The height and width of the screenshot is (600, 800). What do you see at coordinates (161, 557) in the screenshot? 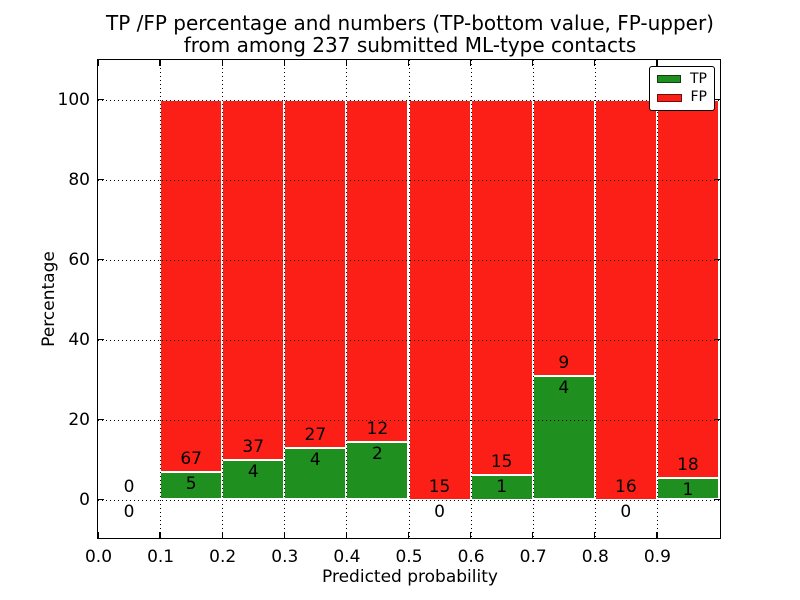
I see `x-tick-label: 0.1` at bounding box center [161, 557].